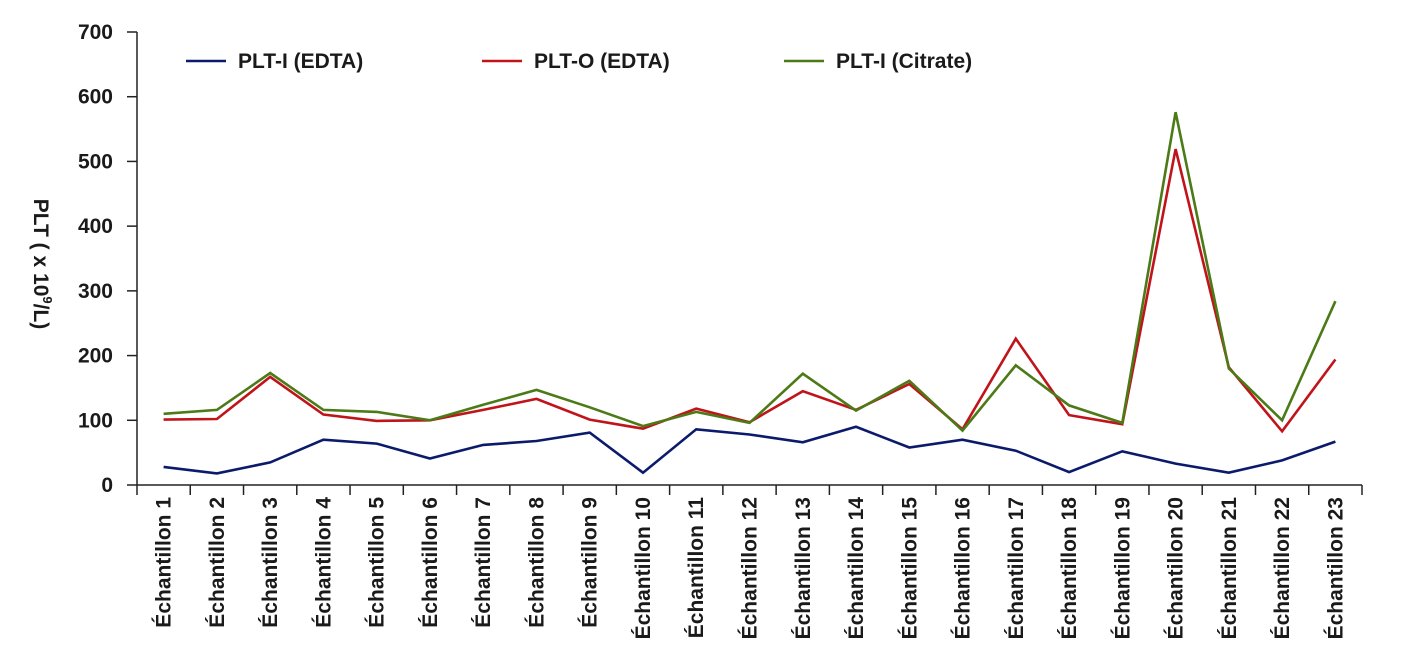  I want to click on x-tick-label: Échantillon 20, so click(1176, 568).